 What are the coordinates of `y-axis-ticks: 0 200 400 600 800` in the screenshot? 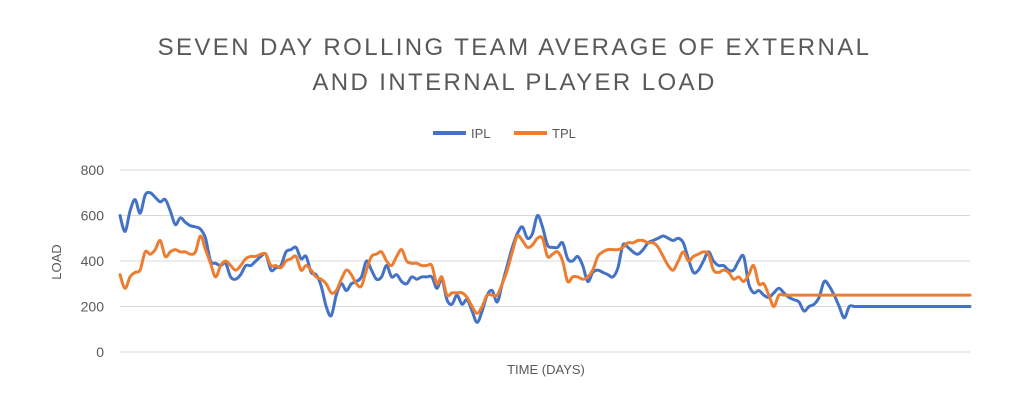 It's located at (93, 261).